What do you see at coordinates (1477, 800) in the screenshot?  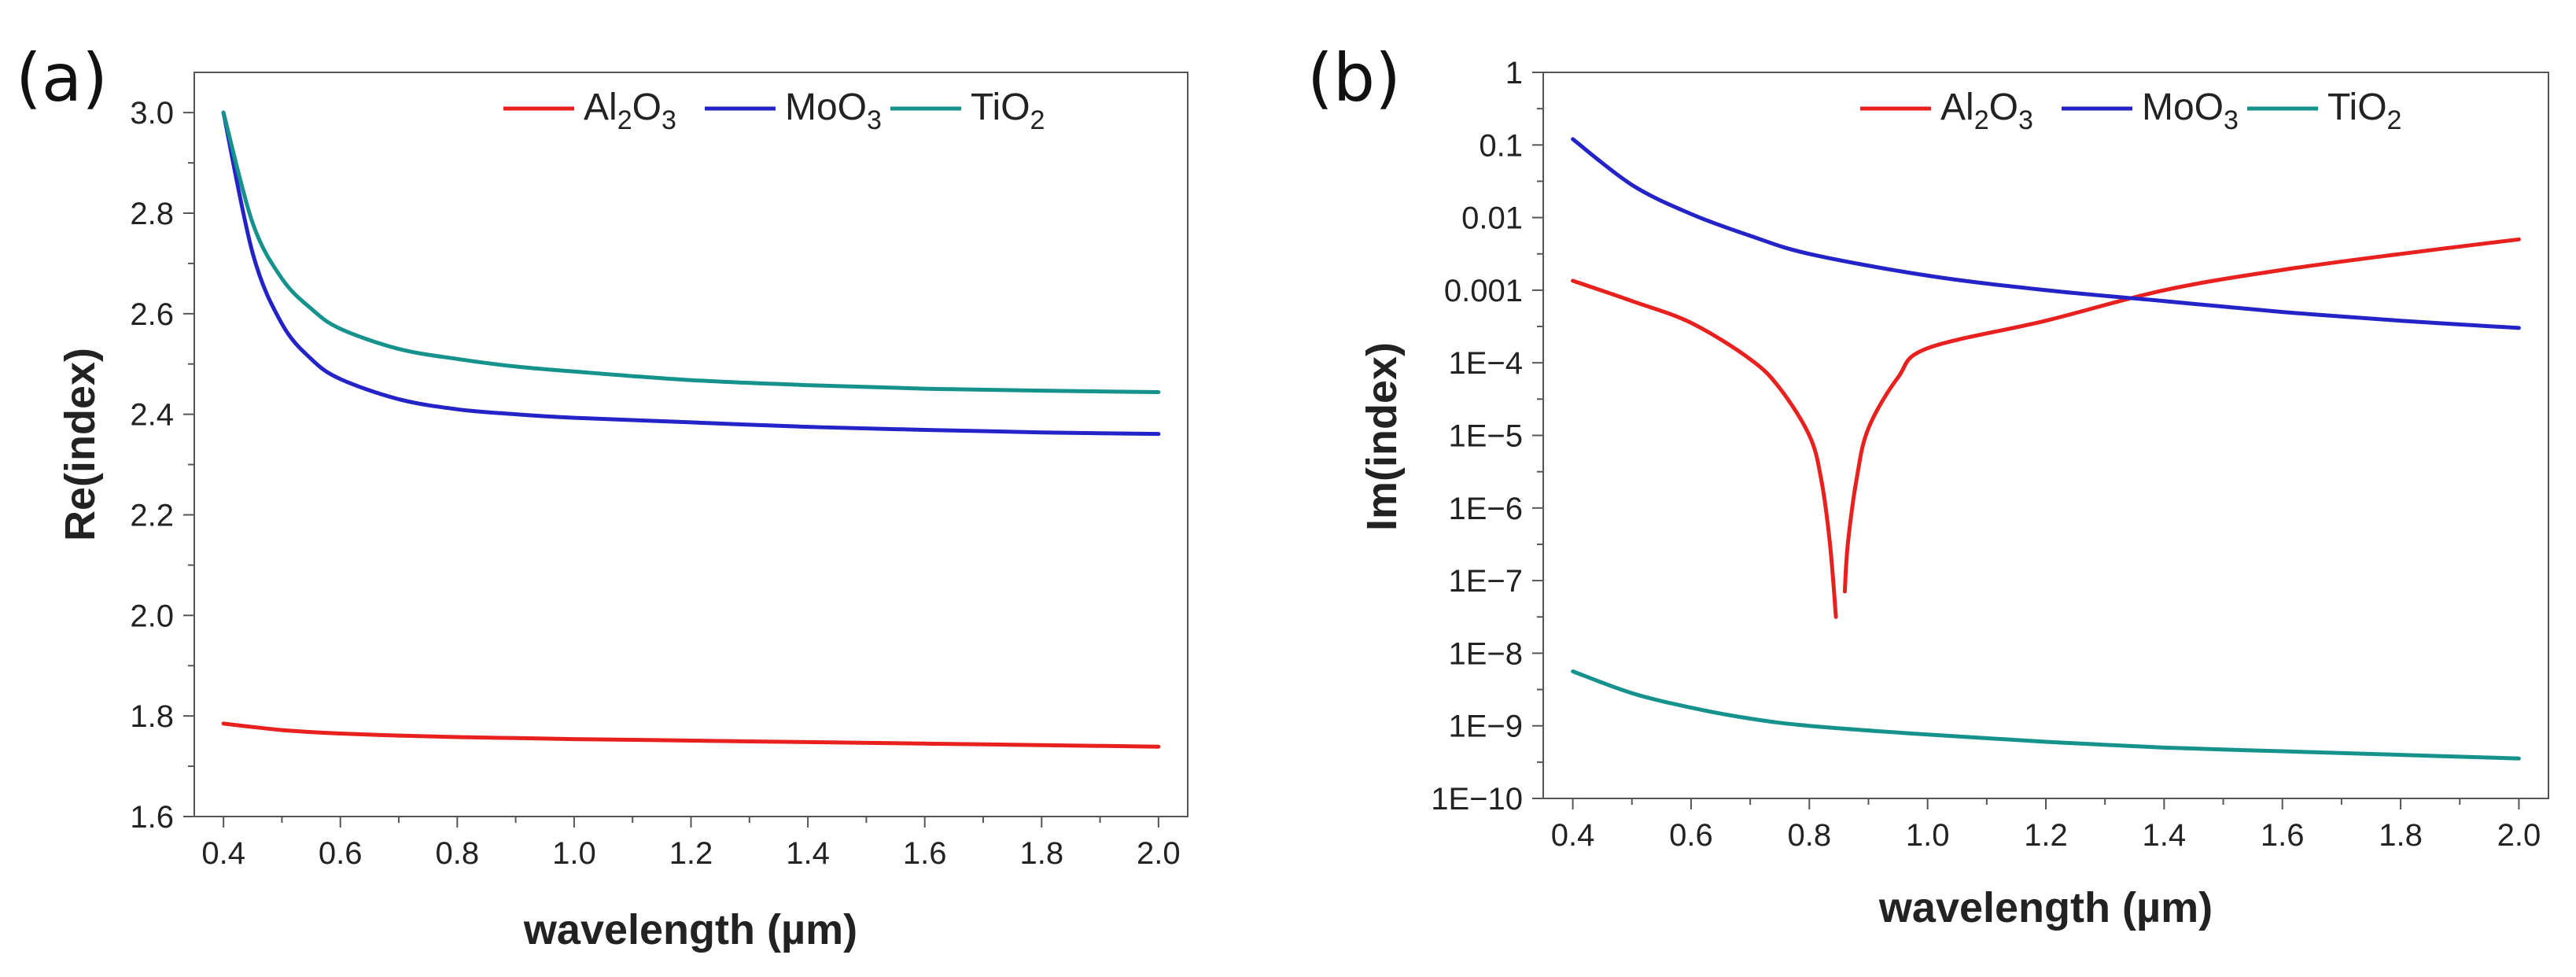 I see `y-tick-label: 1E−10` at bounding box center [1477, 800].